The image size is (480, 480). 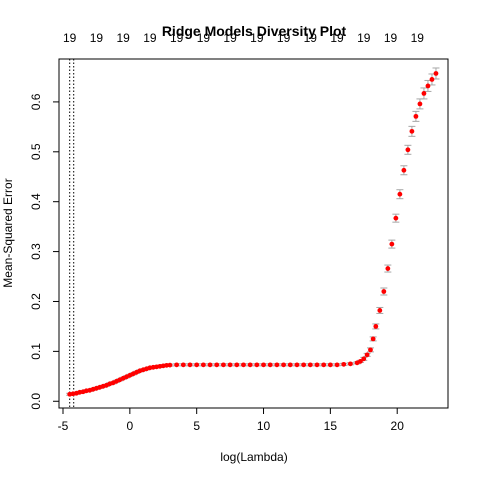 I want to click on x-tick-label: 15, so click(x=331, y=426).